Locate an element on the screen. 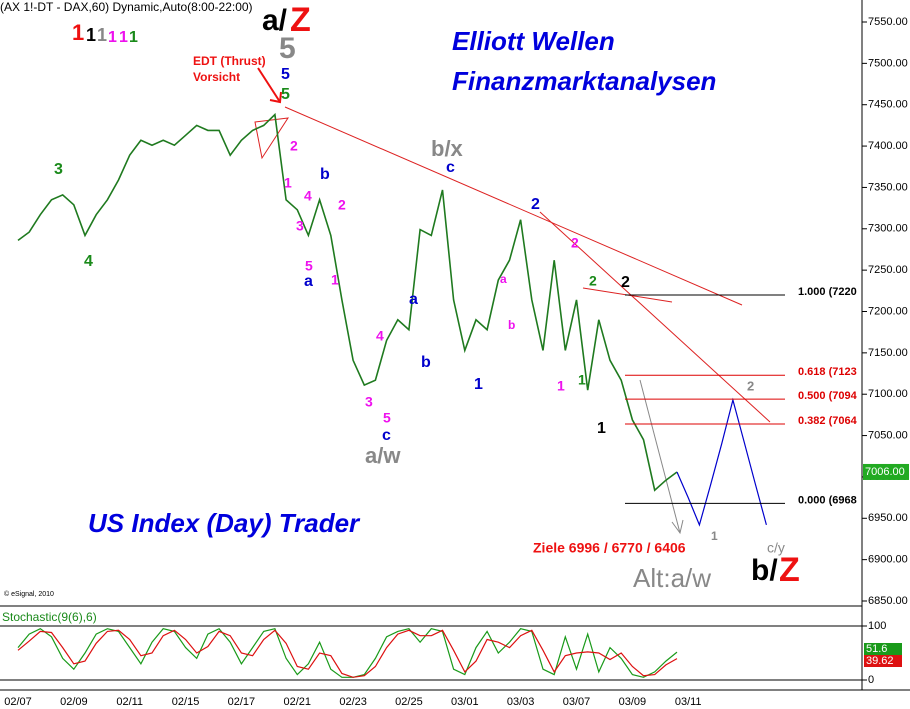 This screenshot has height=709, width=910. y-tick-label: 7150.00 is located at coordinates (888, 353).